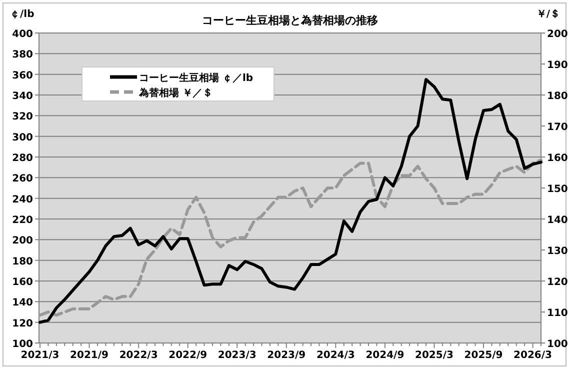 The image size is (569, 369). I want to click on y2-tick-label: 100, so click(557, 344).